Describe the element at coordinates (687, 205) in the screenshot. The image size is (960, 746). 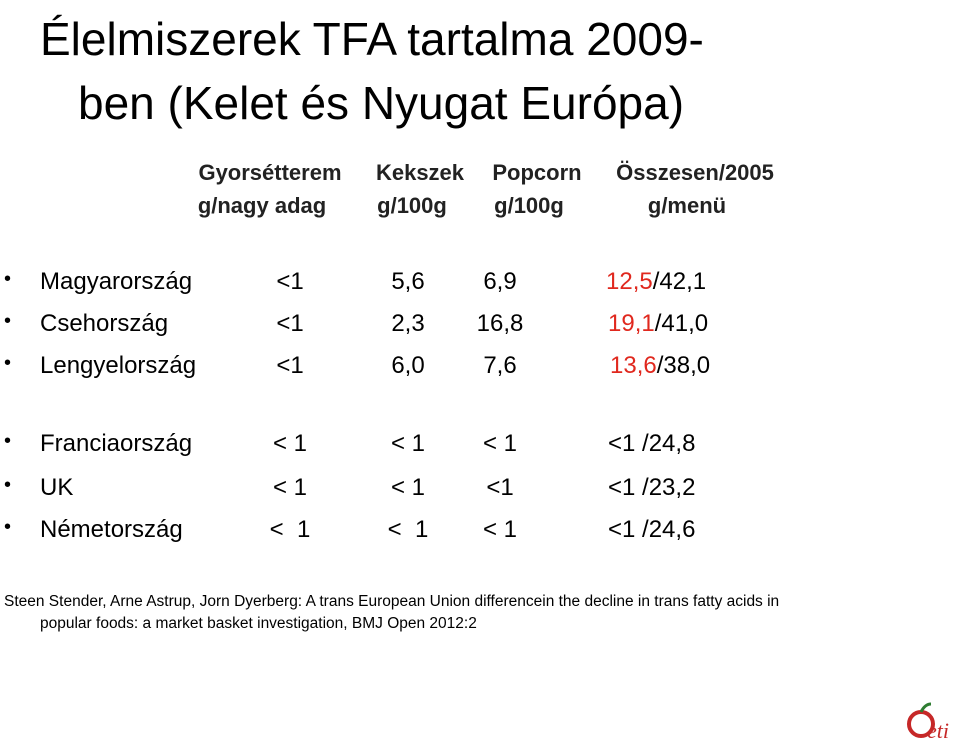
I see `column-unit: g/menü` at that location.